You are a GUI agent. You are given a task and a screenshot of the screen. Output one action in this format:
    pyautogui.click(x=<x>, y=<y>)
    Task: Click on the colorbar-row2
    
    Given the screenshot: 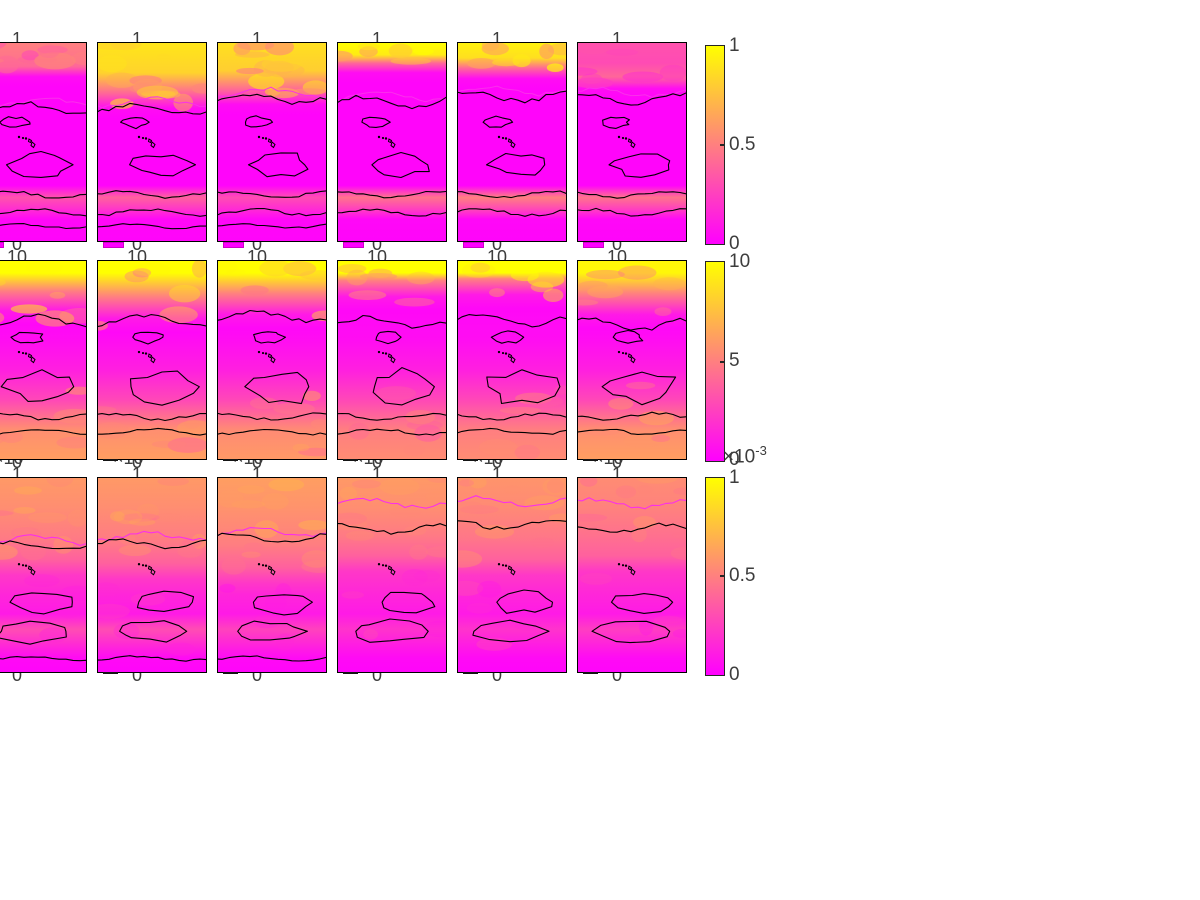 What is the action you would take?
    pyautogui.click(x=715, y=361)
    